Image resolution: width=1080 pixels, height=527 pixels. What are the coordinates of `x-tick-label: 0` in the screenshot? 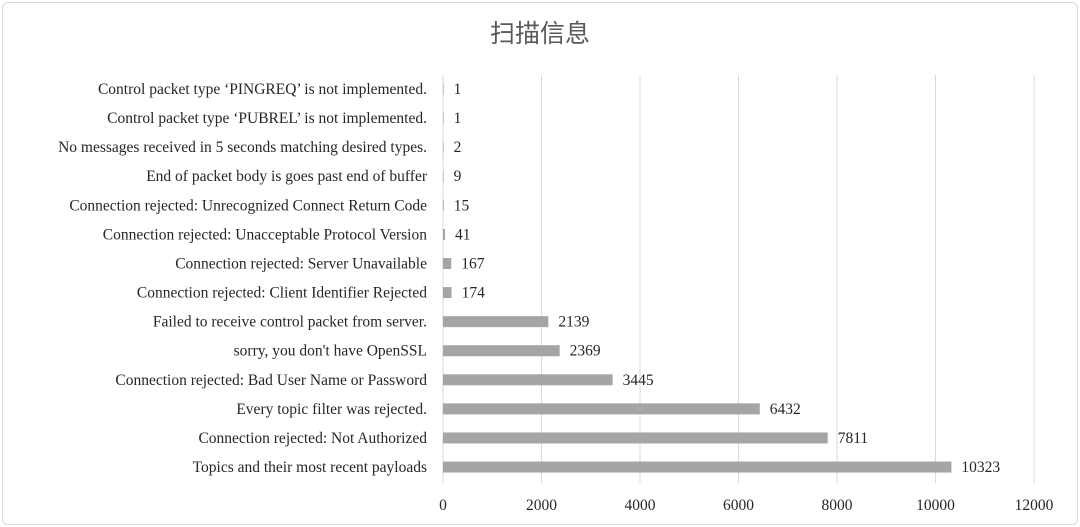 It's located at (443, 505).